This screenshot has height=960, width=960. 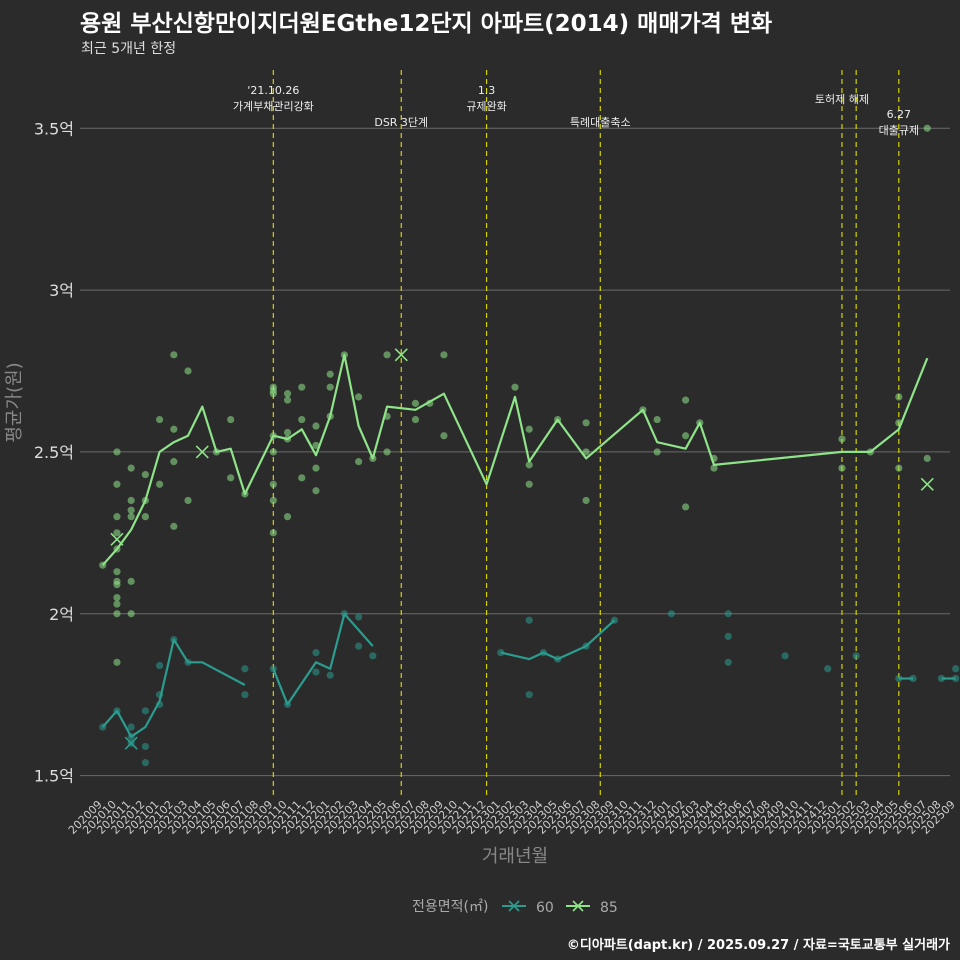 What do you see at coordinates (600, 122) in the screenshot?
I see `event-label: 특례대출축소` at bounding box center [600, 122].